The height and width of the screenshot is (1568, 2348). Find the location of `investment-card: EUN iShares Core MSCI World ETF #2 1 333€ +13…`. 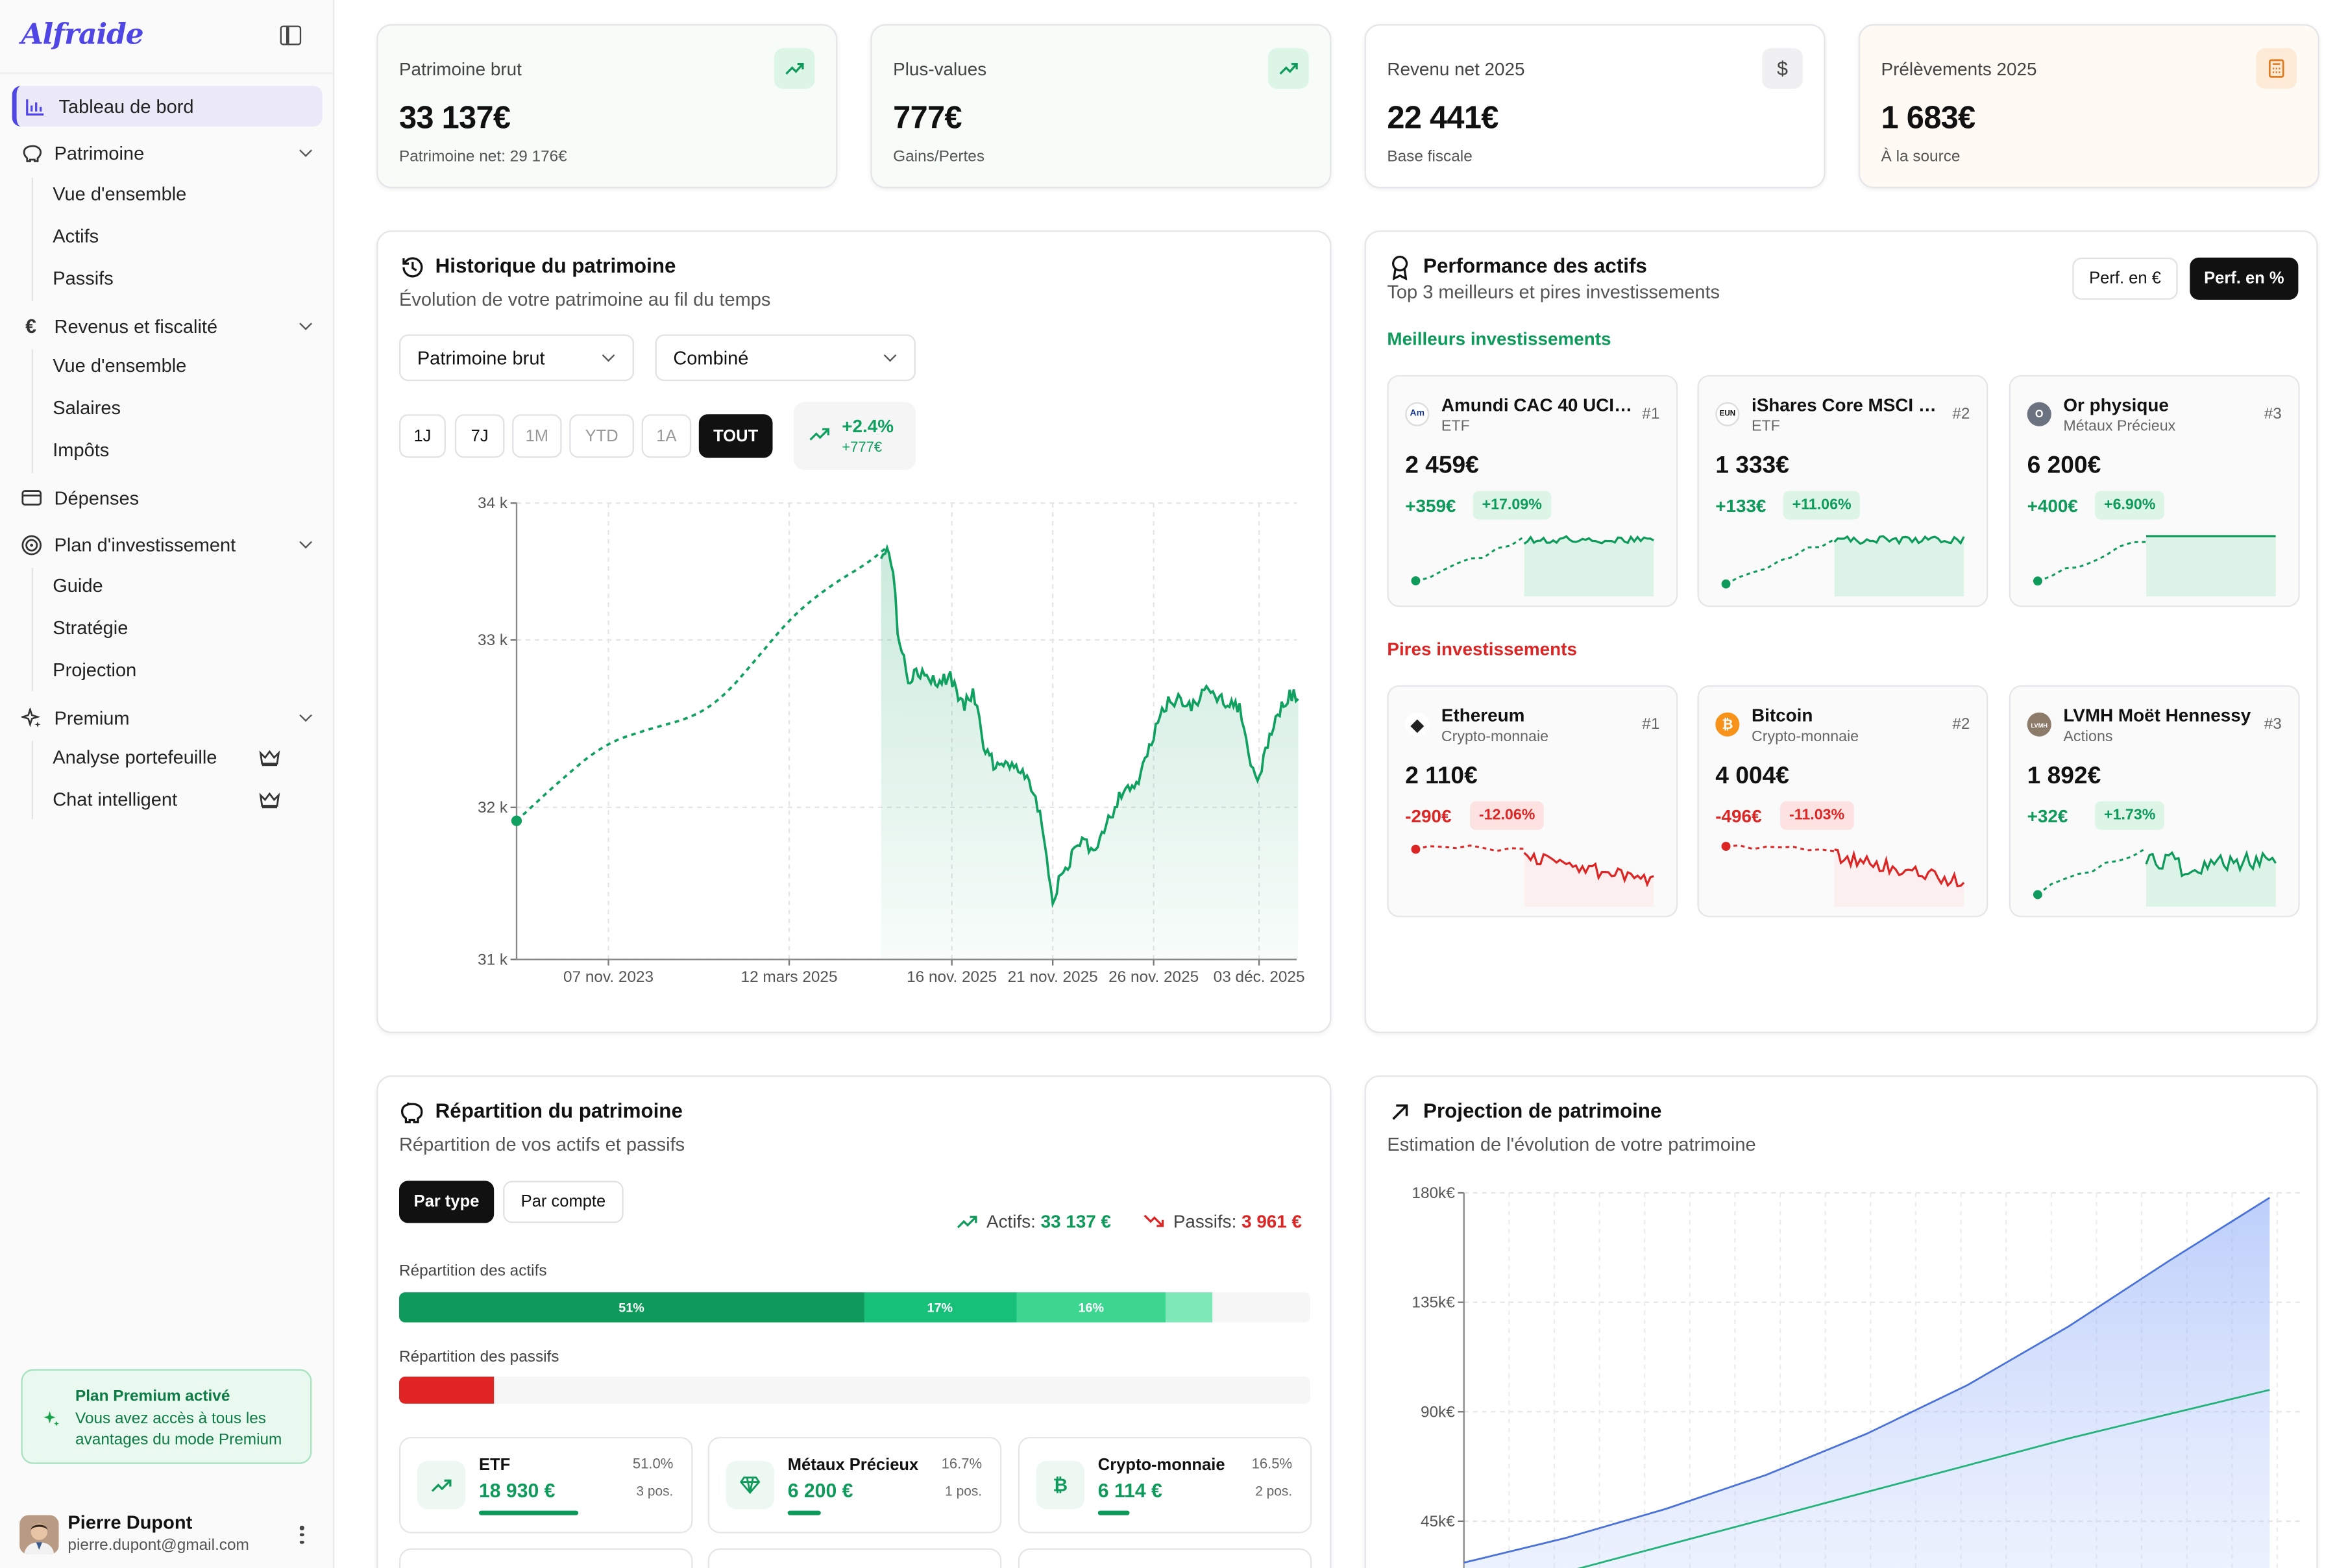

investment-card: EUN iShares Core MSCI World ETF #2 1 333€ +13… is located at coordinates (1842, 490).